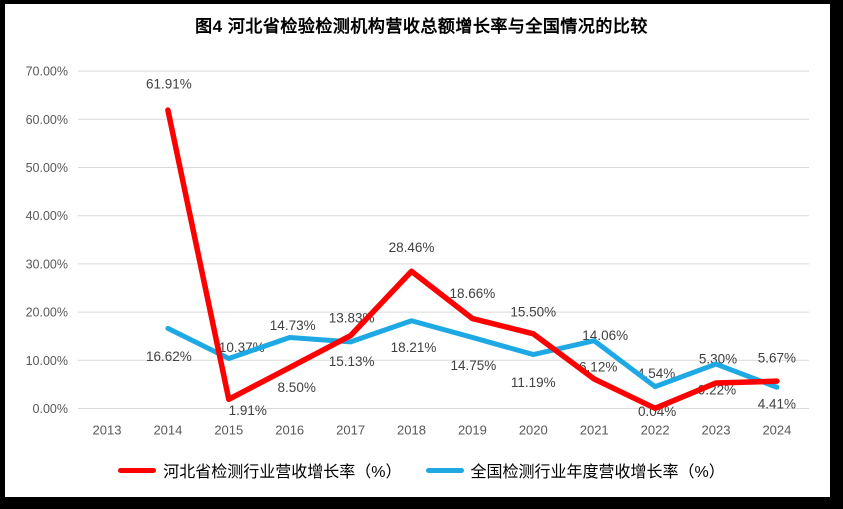 This screenshot has height=509, width=843. I want to click on x-tick-label: 2021, so click(594, 430).